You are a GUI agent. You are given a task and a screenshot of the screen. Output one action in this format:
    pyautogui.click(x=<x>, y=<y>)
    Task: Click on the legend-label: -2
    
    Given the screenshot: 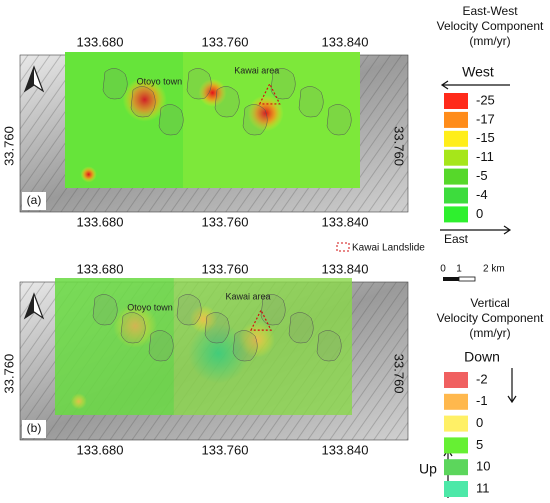 What is the action you would take?
    pyautogui.click(x=482, y=378)
    